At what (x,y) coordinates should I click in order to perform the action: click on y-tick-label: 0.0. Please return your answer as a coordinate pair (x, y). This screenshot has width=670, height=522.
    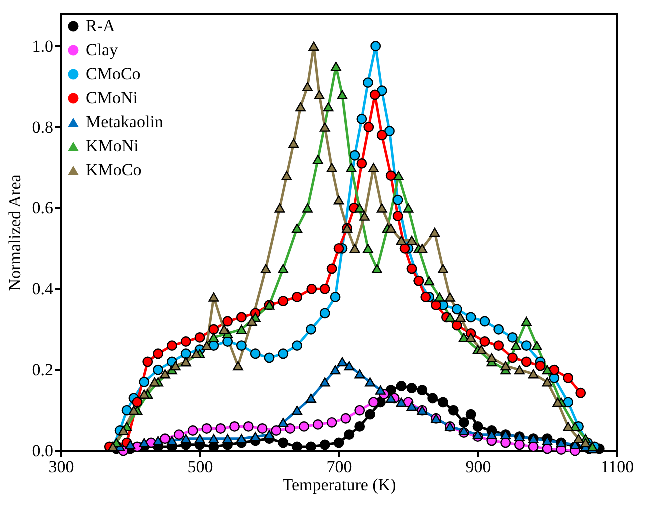
    Looking at the image, I should click on (43, 451).